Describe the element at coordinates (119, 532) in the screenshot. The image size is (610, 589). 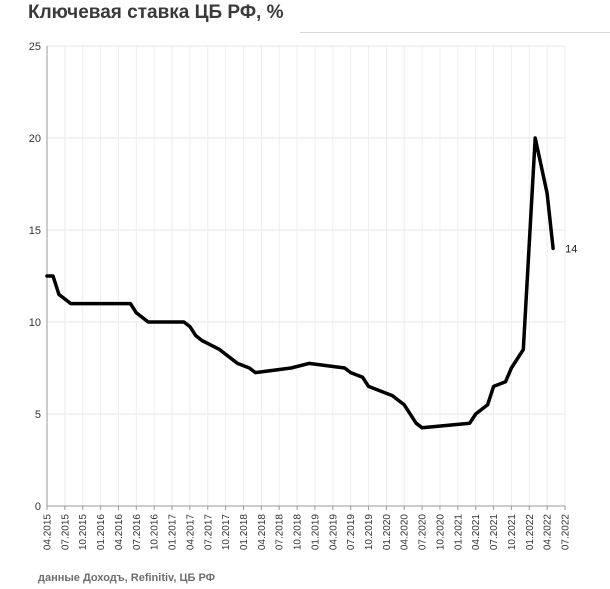
I see `x-tick-label: 04.2016` at that location.